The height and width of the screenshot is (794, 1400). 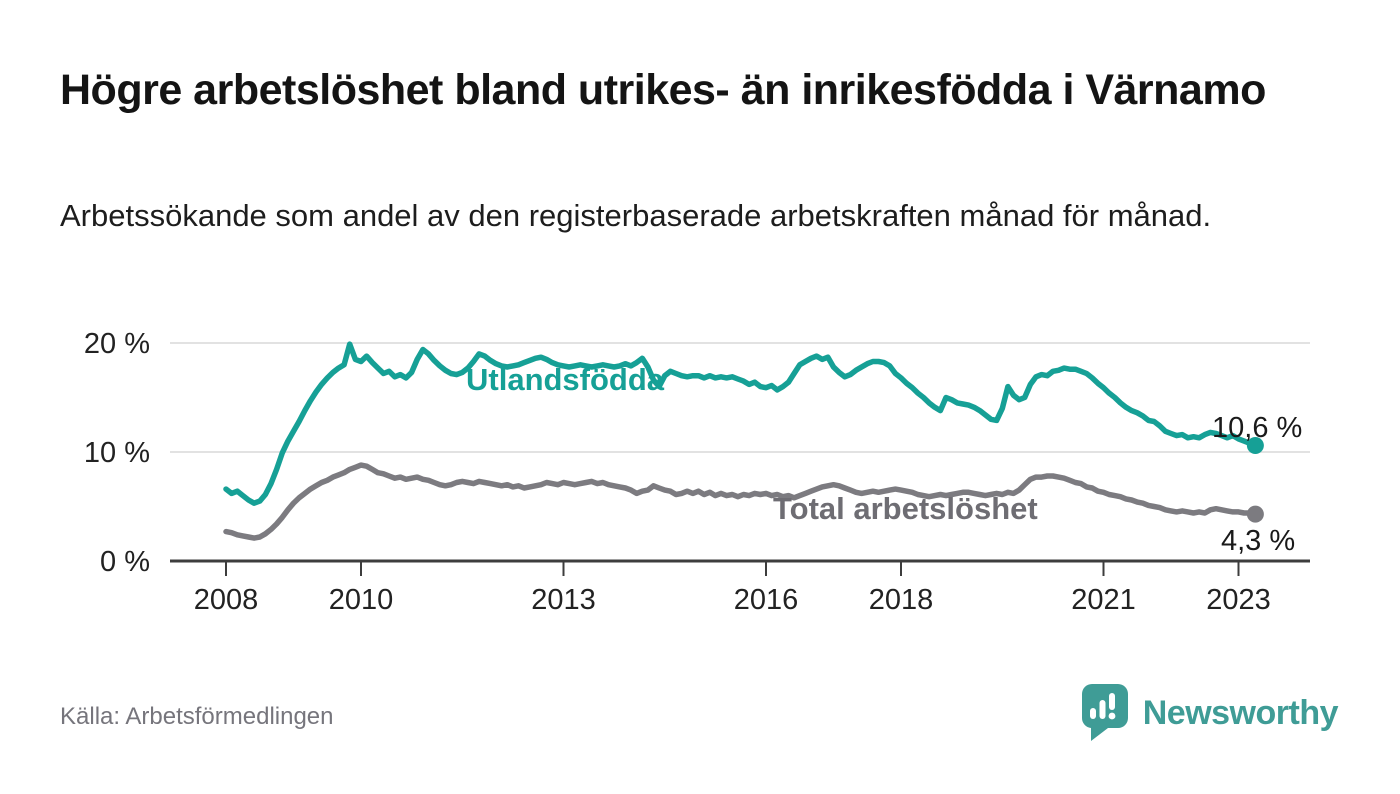 What do you see at coordinates (1238, 600) in the screenshot?
I see `x-tick-label: 2023` at bounding box center [1238, 600].